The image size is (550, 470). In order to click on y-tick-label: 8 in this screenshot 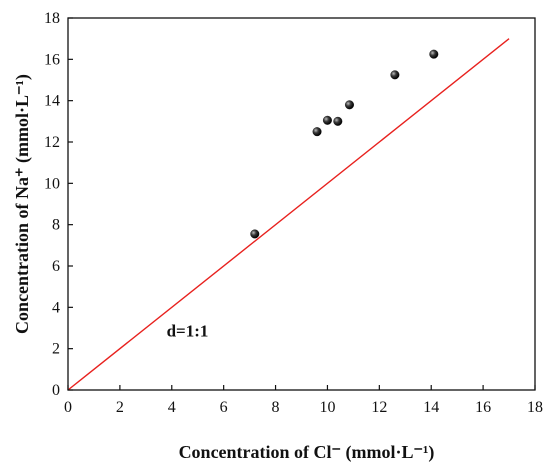, I will do `click(56, 225)`.